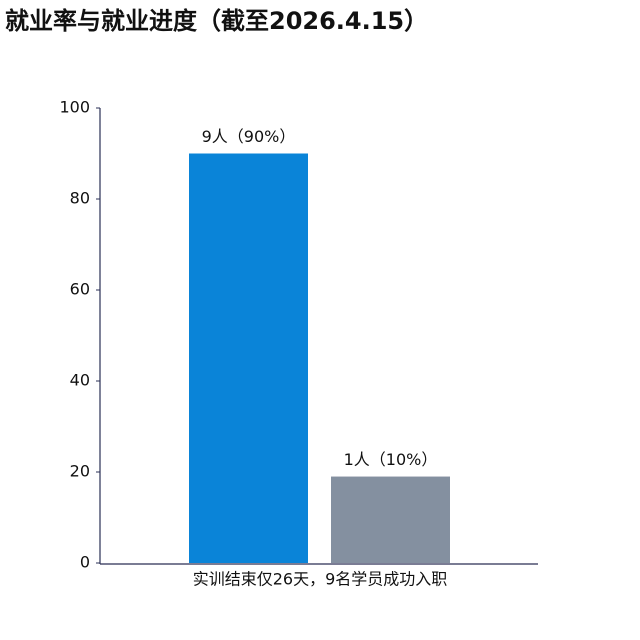  Describe the element at coordinates (85, 562) in the screenshot. I see `y-tick-label: 0` at that location.